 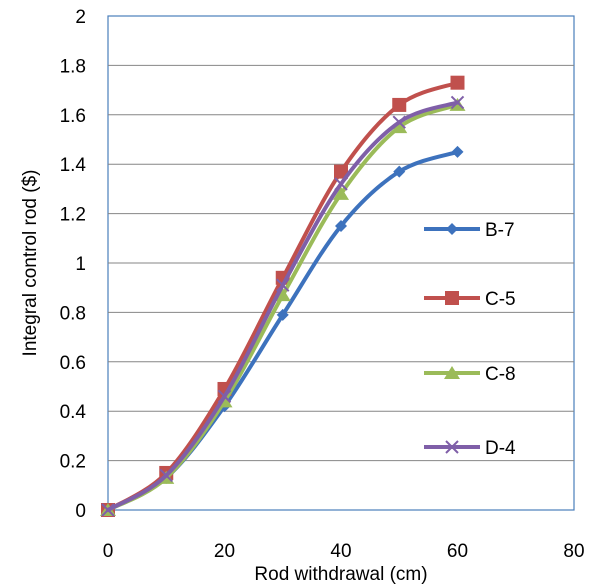 I want to click on legend-label-b-7: B-7, so click(x=500, y=230).